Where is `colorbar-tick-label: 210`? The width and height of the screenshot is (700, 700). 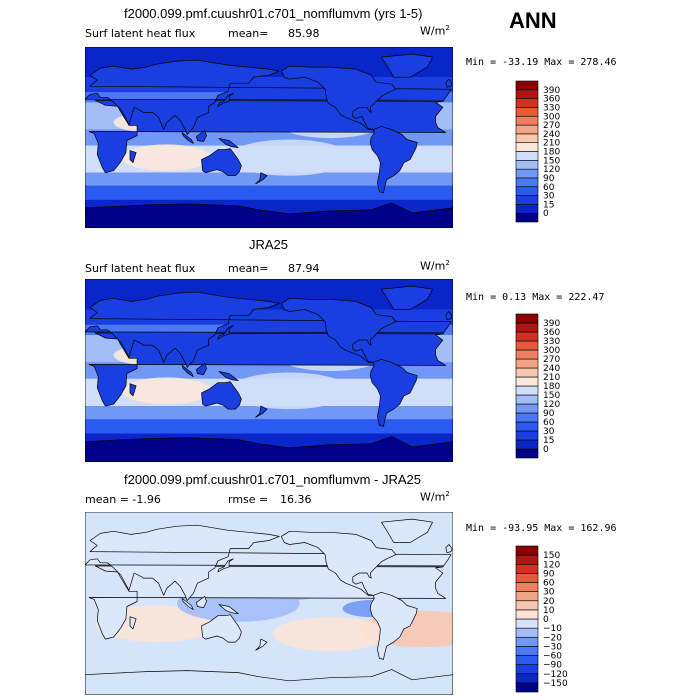
colorbar-tick-label: 210 is located at coordinates (551, 144).